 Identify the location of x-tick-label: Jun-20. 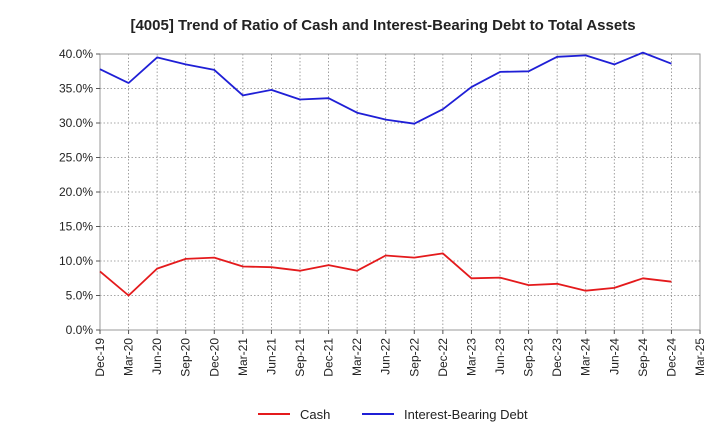
(157, 356).